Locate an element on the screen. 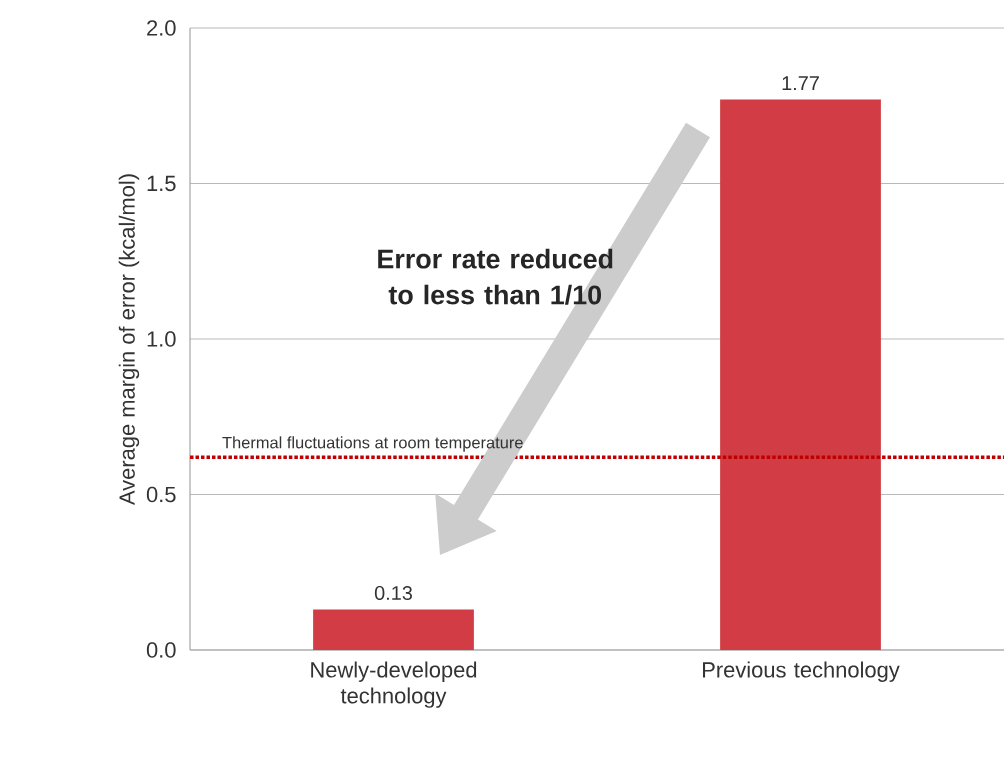 Image resolution: width=1004 pixels, height=773 pixels. annotation: Error rate reduced to less than 1/10 is located at coordinates (495, 276).